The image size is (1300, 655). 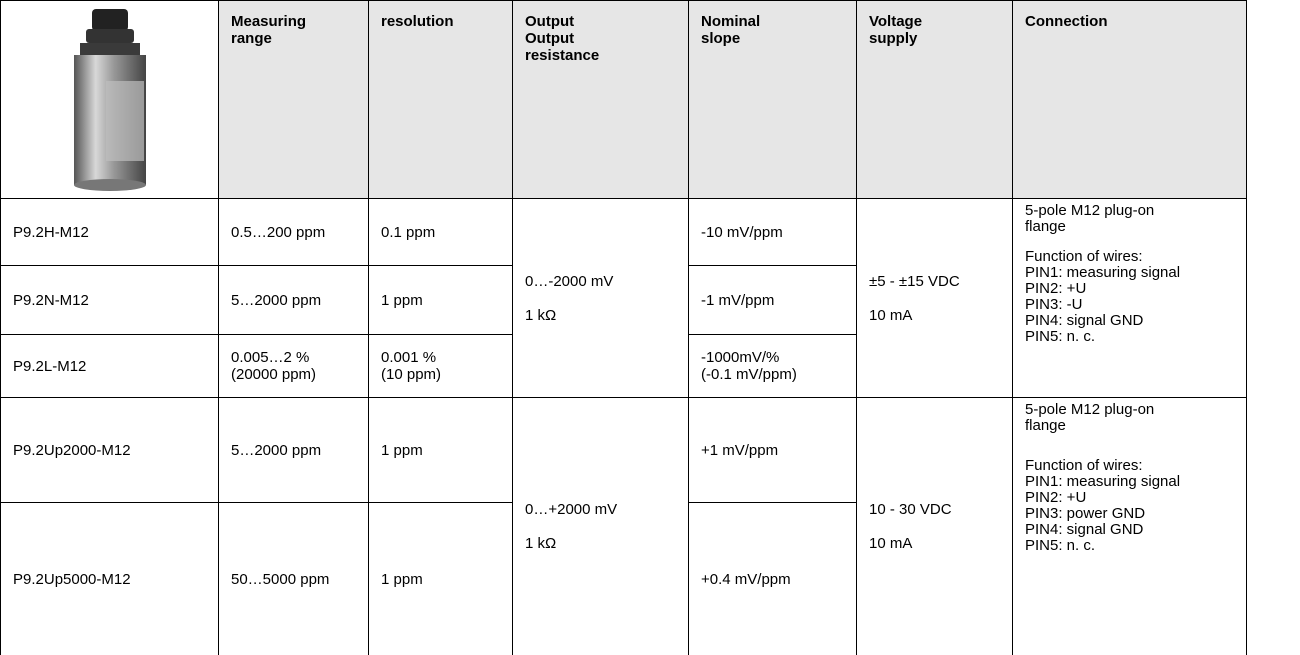 I want to click on slope-cell: -1000mV/% (-0.1 mV/ppm), so click(x=772, y=366).